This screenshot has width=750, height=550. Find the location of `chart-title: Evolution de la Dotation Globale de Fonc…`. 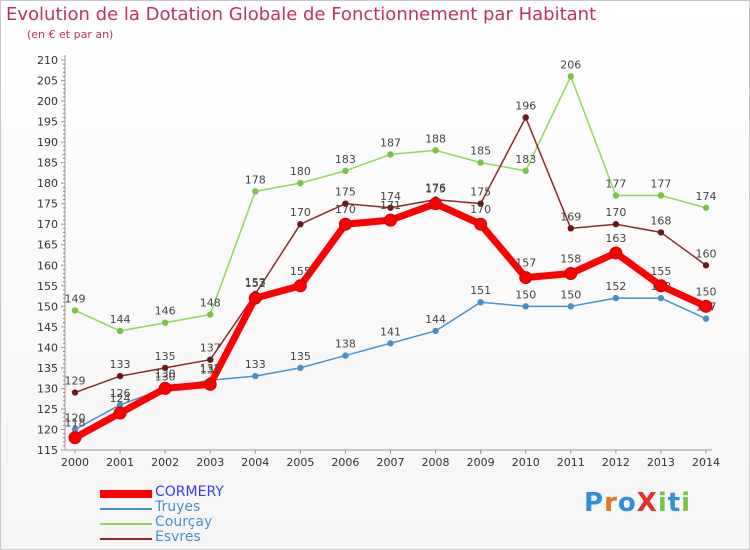

chart-title: Evolution de la Dotation Globale de Fonc… is located at coordinates (301, 14).